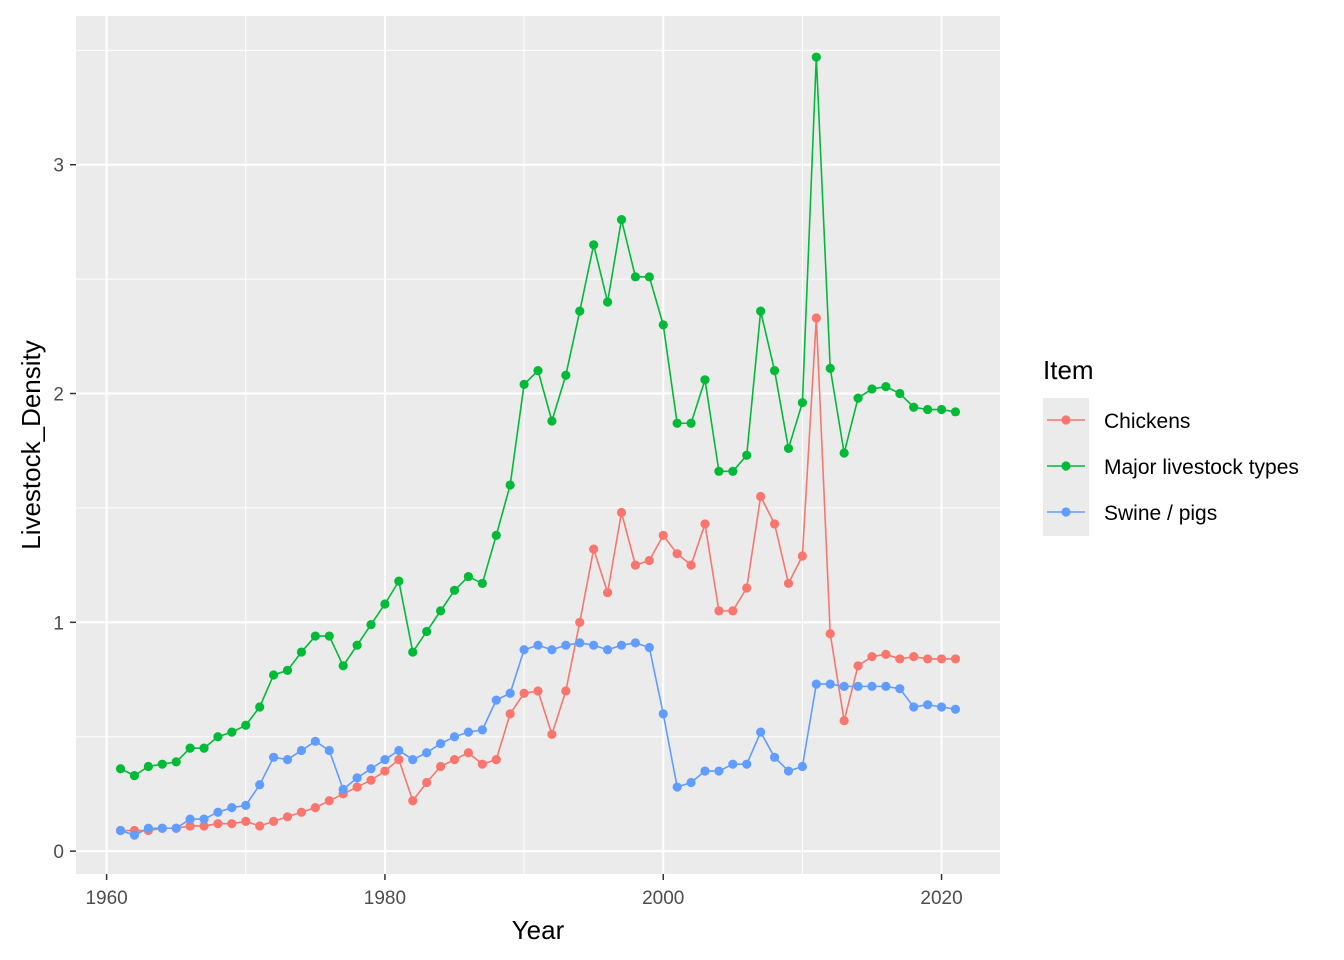 This screenshot has height=960, width=1344. What do you see at coordinates (1068, 370) in the screenshot?
I see `legend-title: Item` at bounding box center [1068, 370].